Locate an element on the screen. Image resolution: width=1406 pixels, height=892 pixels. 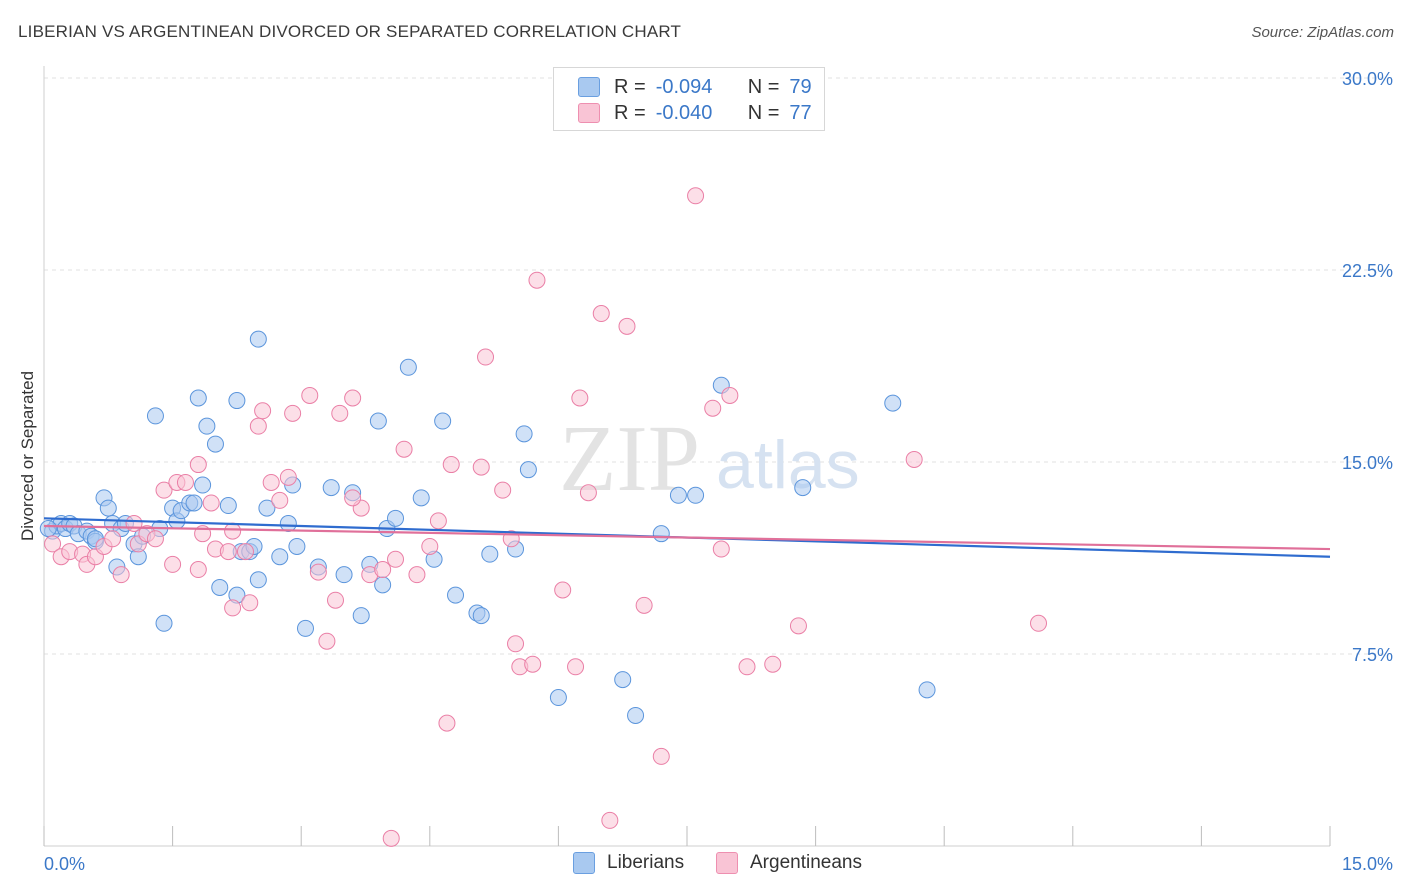
watermark-atlas: atlas is located at coordinates (788, 465).